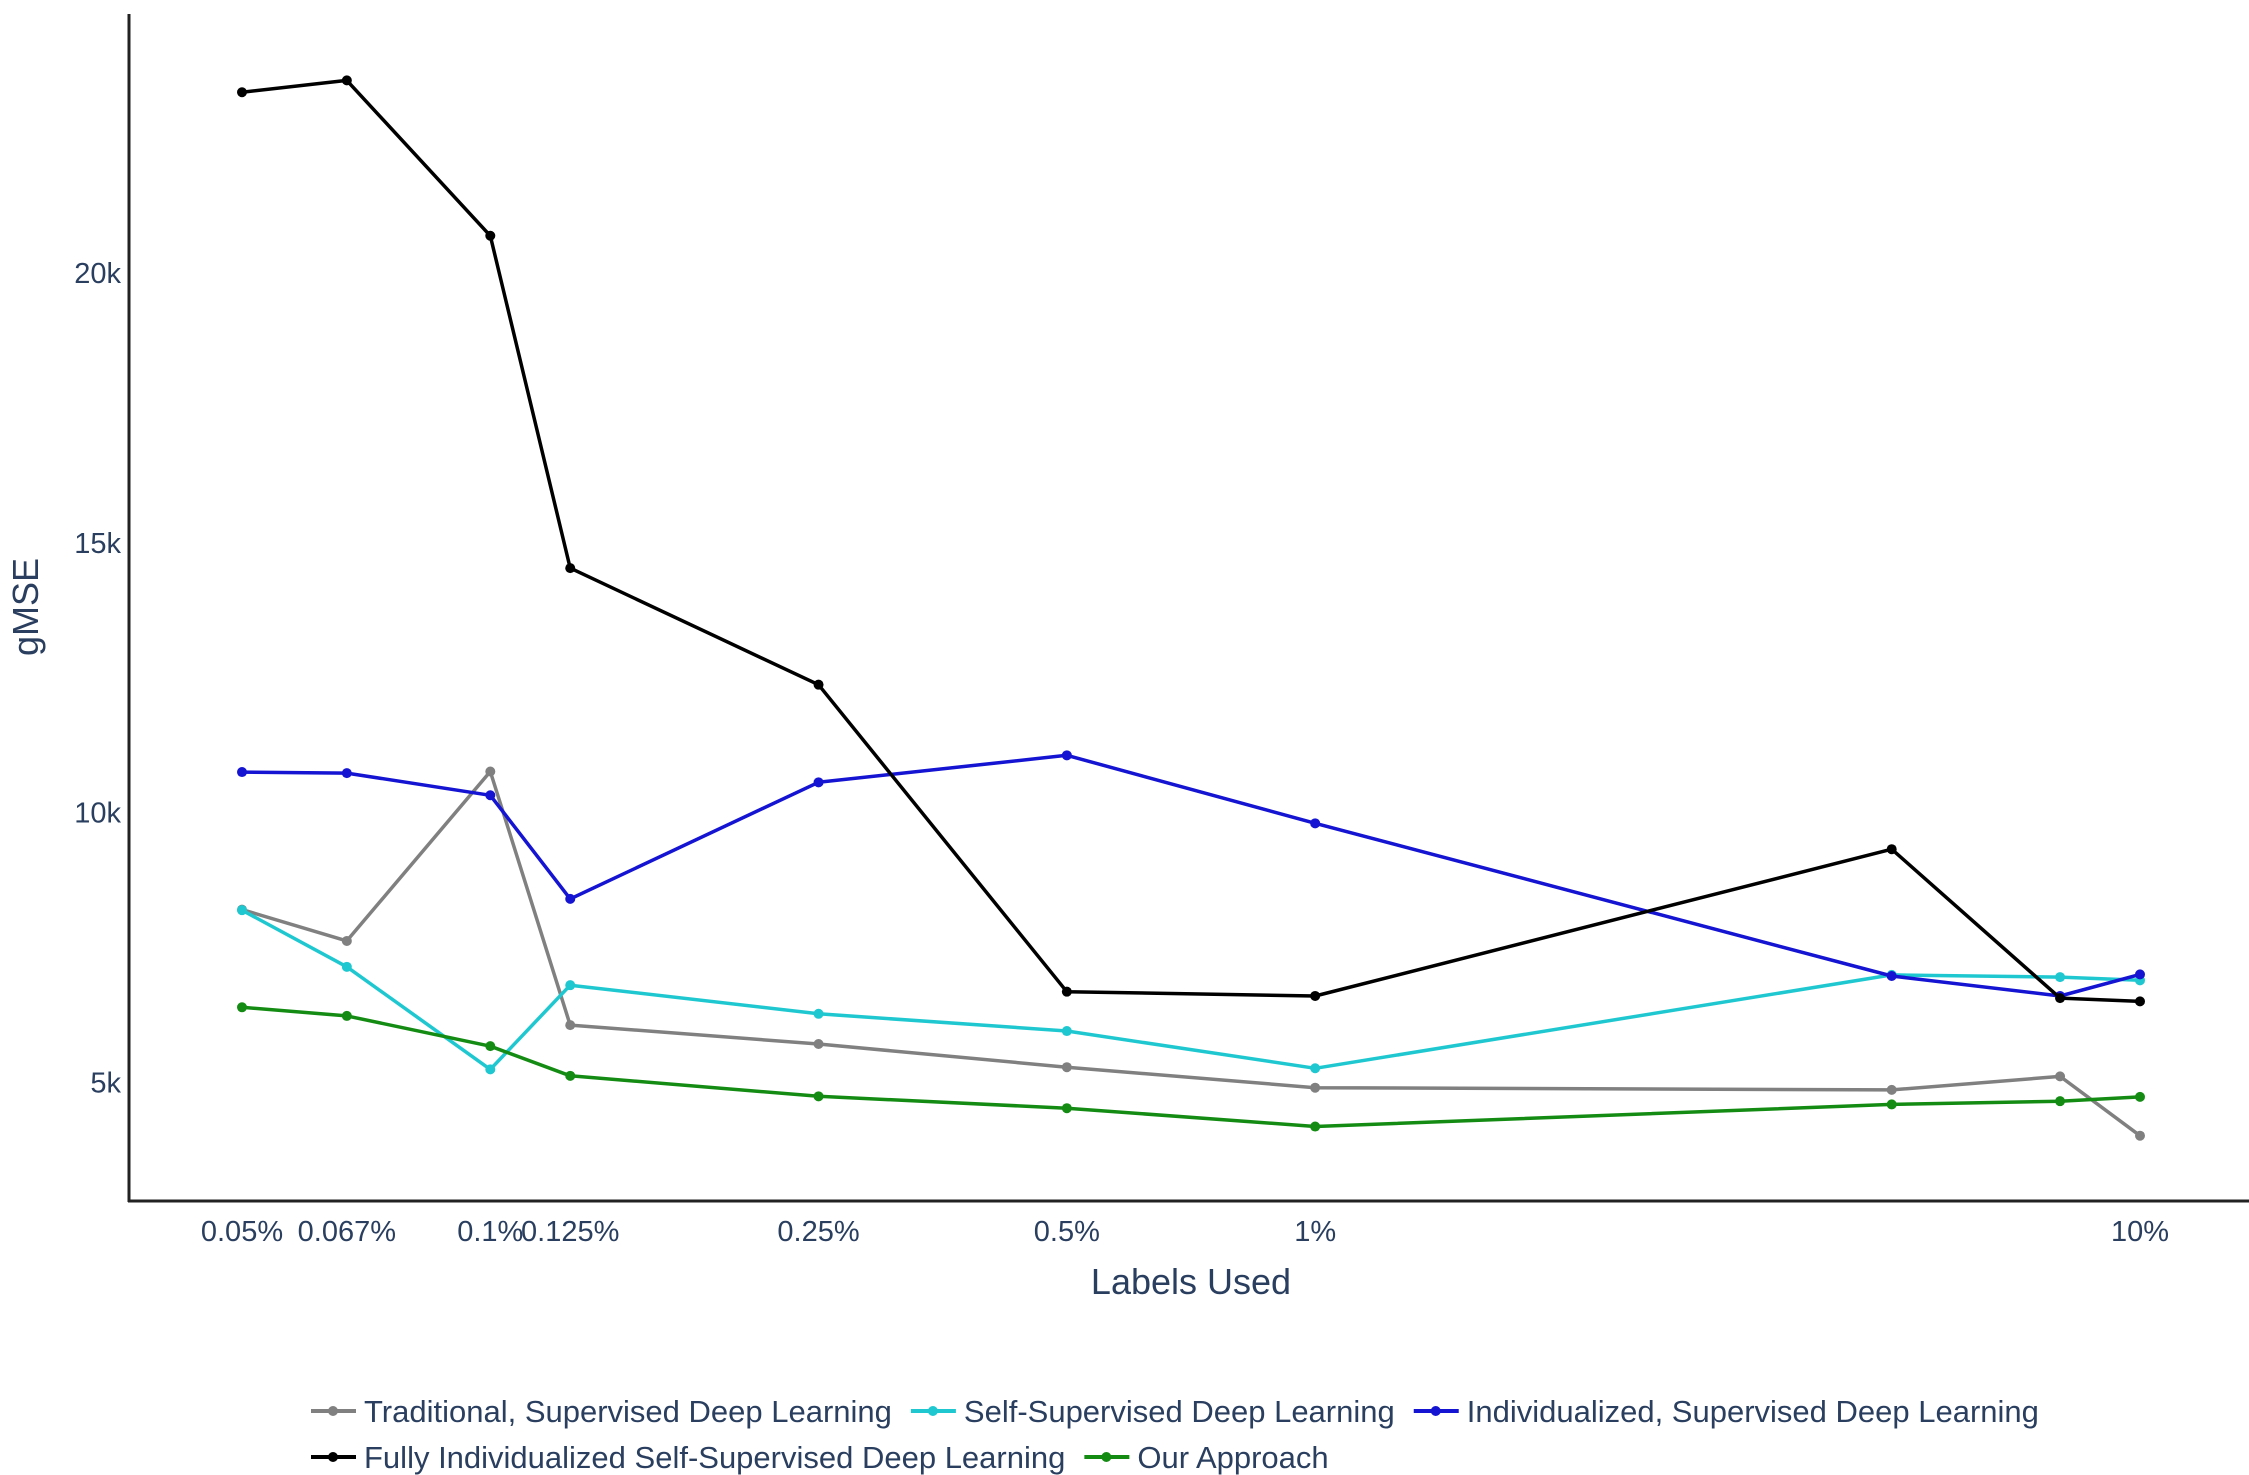 Image resolution: width=2249 pixels, height=1475 pixels. What do you see at coordinates (97, 814) in the screenshot?
I see `y-tick-label: 10k` at bounding box center [97, 814].